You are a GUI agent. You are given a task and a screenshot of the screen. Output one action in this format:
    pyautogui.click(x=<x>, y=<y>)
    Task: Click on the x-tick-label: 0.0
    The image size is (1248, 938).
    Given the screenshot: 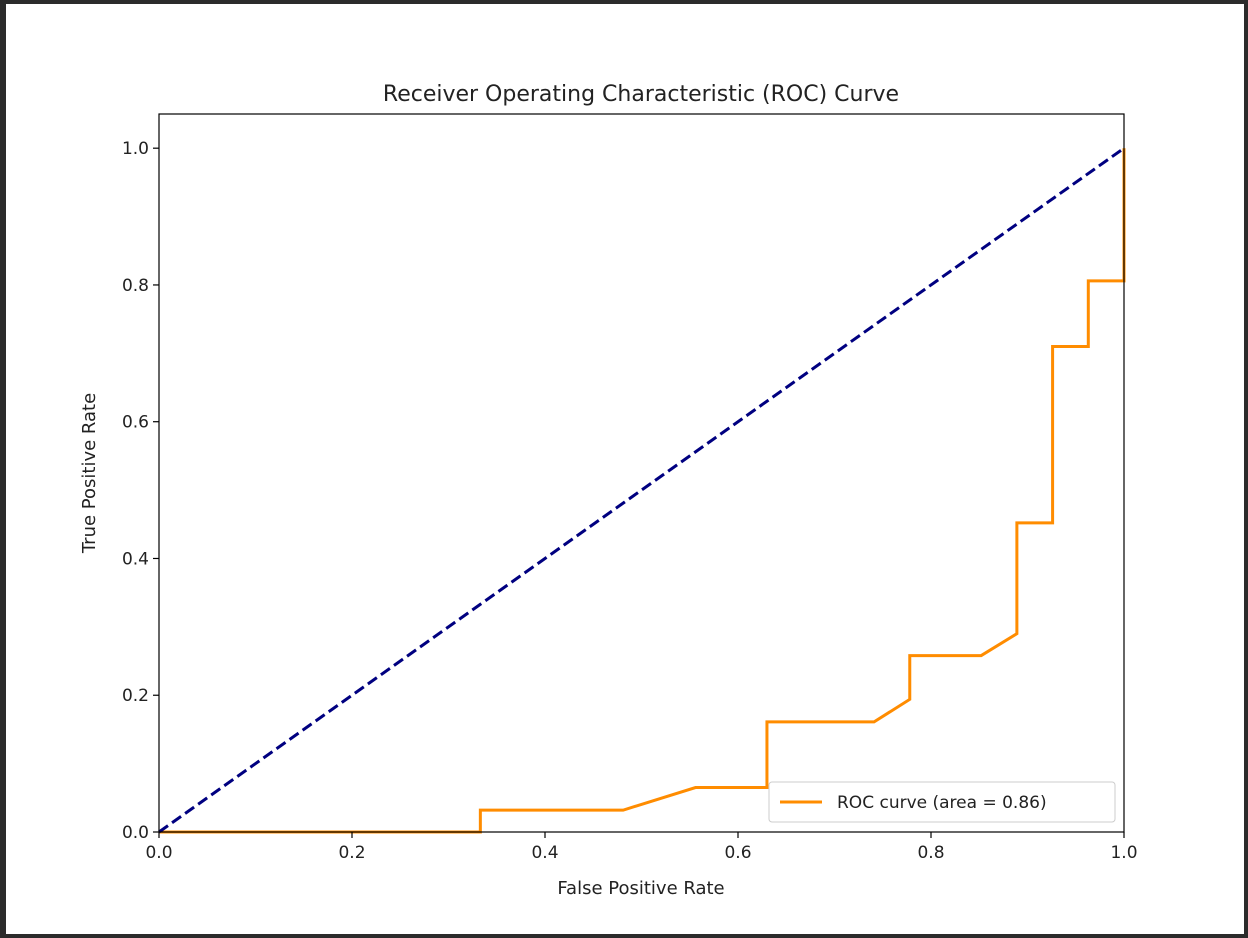 What is the action you would take?
    pyautogui.click(x=158, y=853)
    